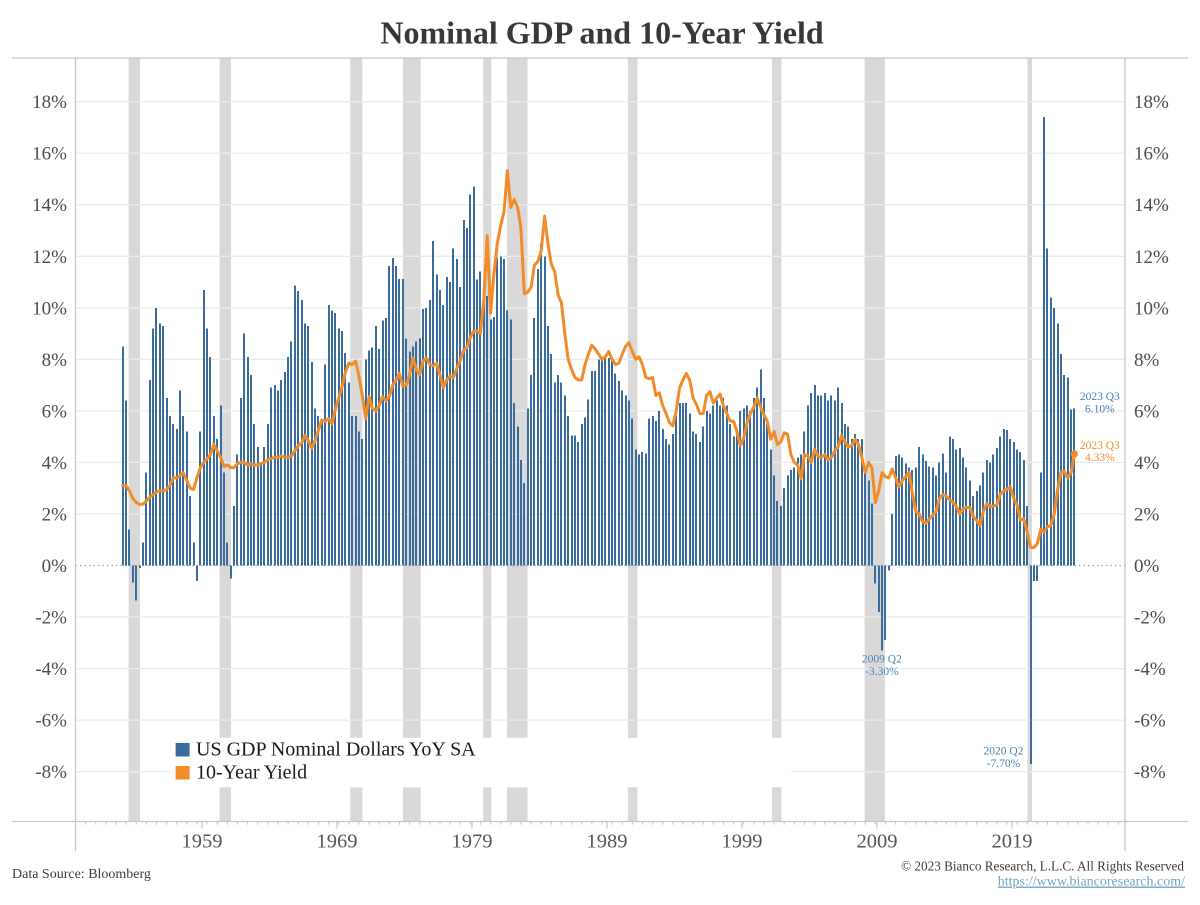 This screenshot has height=905, width=1200. Describe the element at coordinates (1004, 764) in the screenshot. I see `svg-text: -7.70%` at that location.